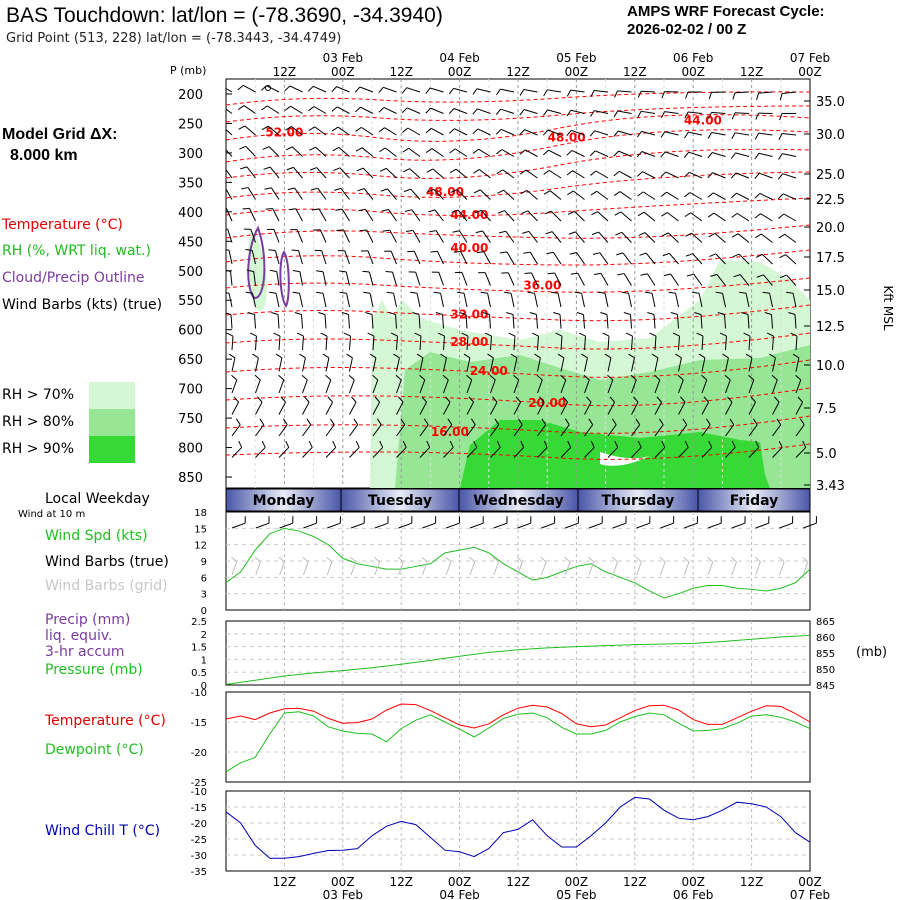  I want to click on legend-rh80-label: RH > 80%, so click(38, 422).